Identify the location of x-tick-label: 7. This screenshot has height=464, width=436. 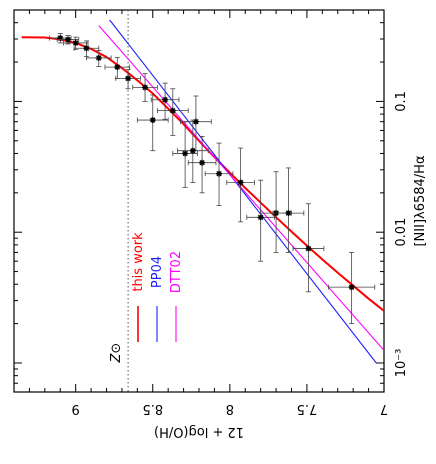
(384, 408).